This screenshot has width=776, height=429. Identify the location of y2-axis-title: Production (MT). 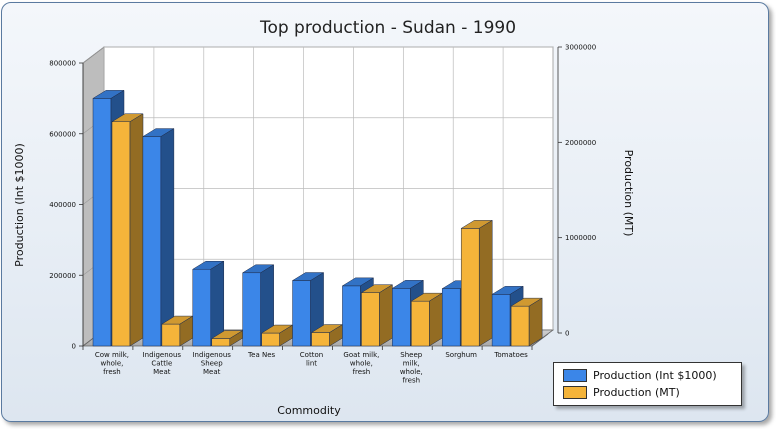
(628, 193).